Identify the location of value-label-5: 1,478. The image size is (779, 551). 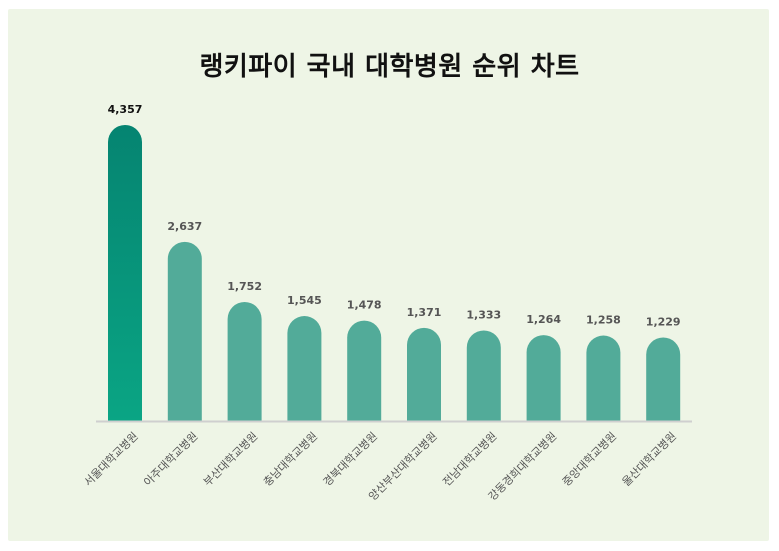
(364, 305).